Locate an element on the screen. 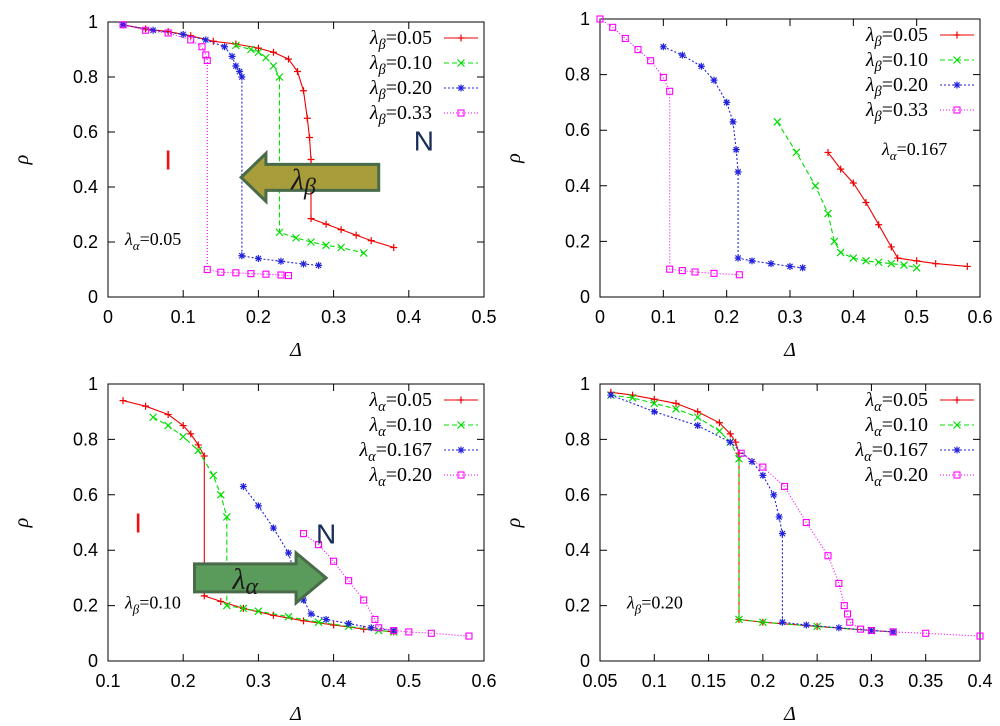  x-tick-label: 0.1 is located at coordinates (654, 681).